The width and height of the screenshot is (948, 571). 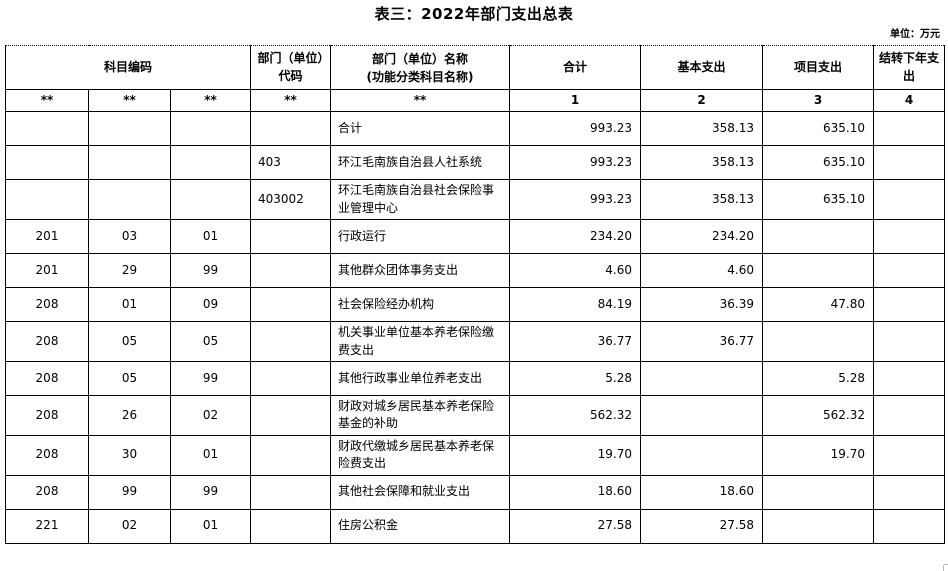 What do you see at coordinates (575, 100) in the screenshot?
I see `column-index-1: 1` at bounding box center [575, 100].